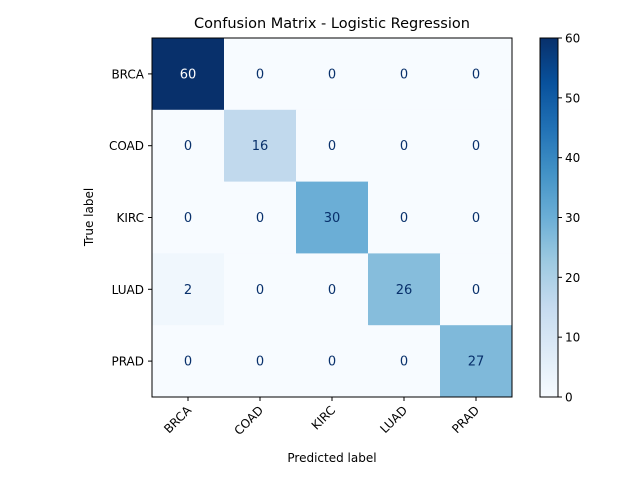 This screenshot has width=640, height=484. I want to click on x-axis-label: Predicted label, so click(331, 458).